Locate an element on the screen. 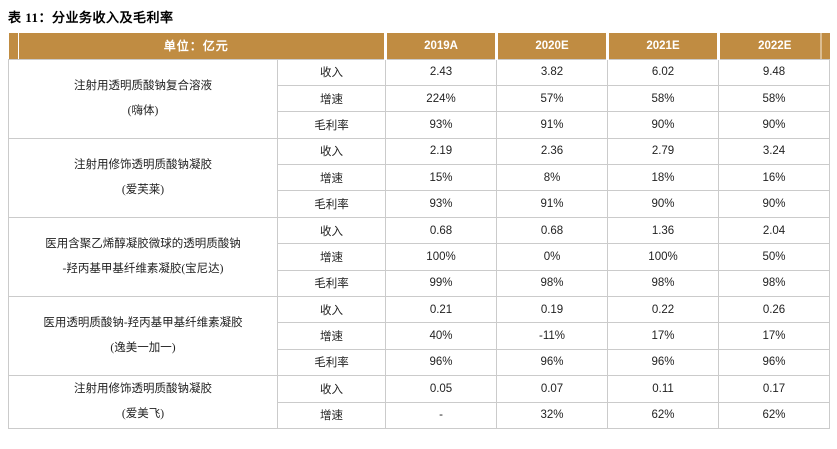 The image size is (837, 449). value-cell: 3.24 is located at coordinates (774, 151).